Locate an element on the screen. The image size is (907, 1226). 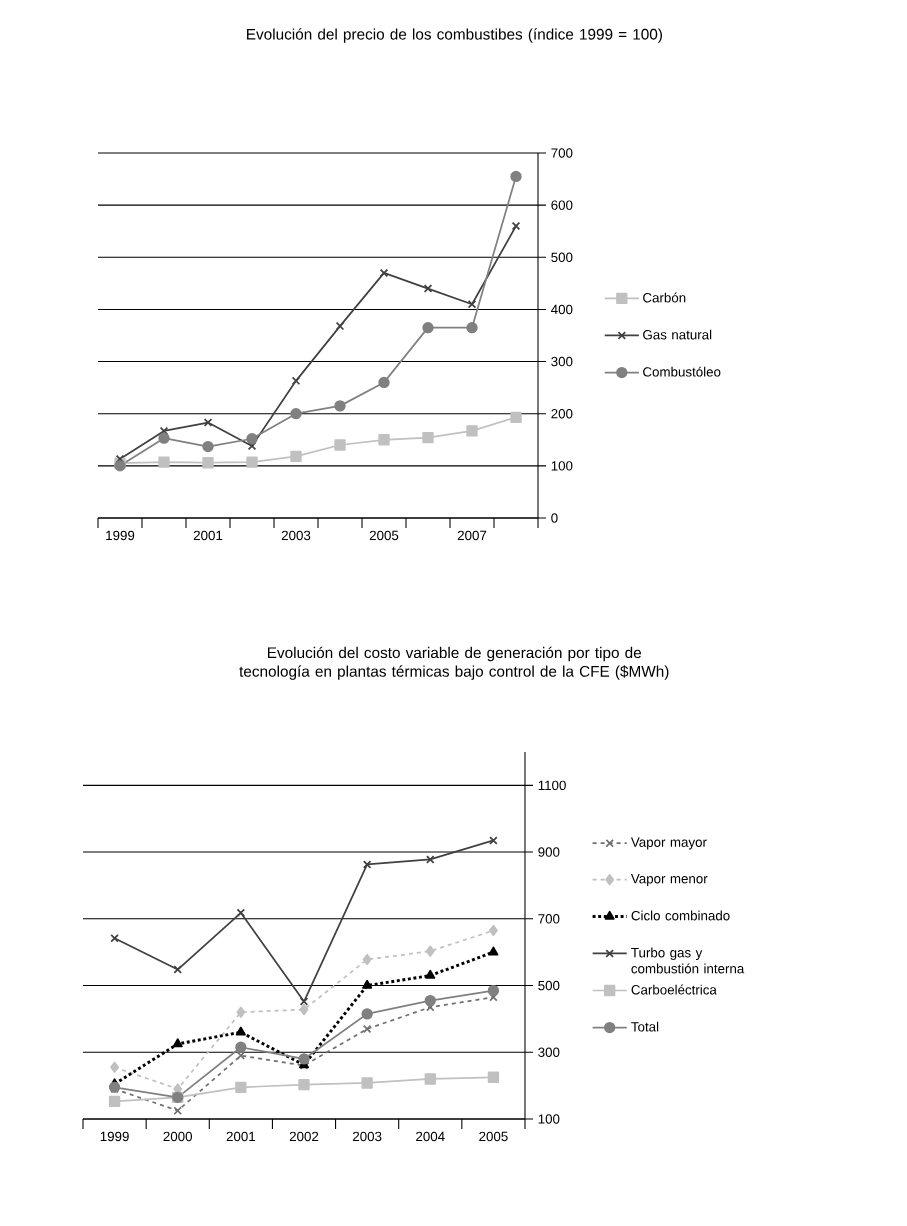
legend-label: Vapor menor is located at coordinates (669, 880).